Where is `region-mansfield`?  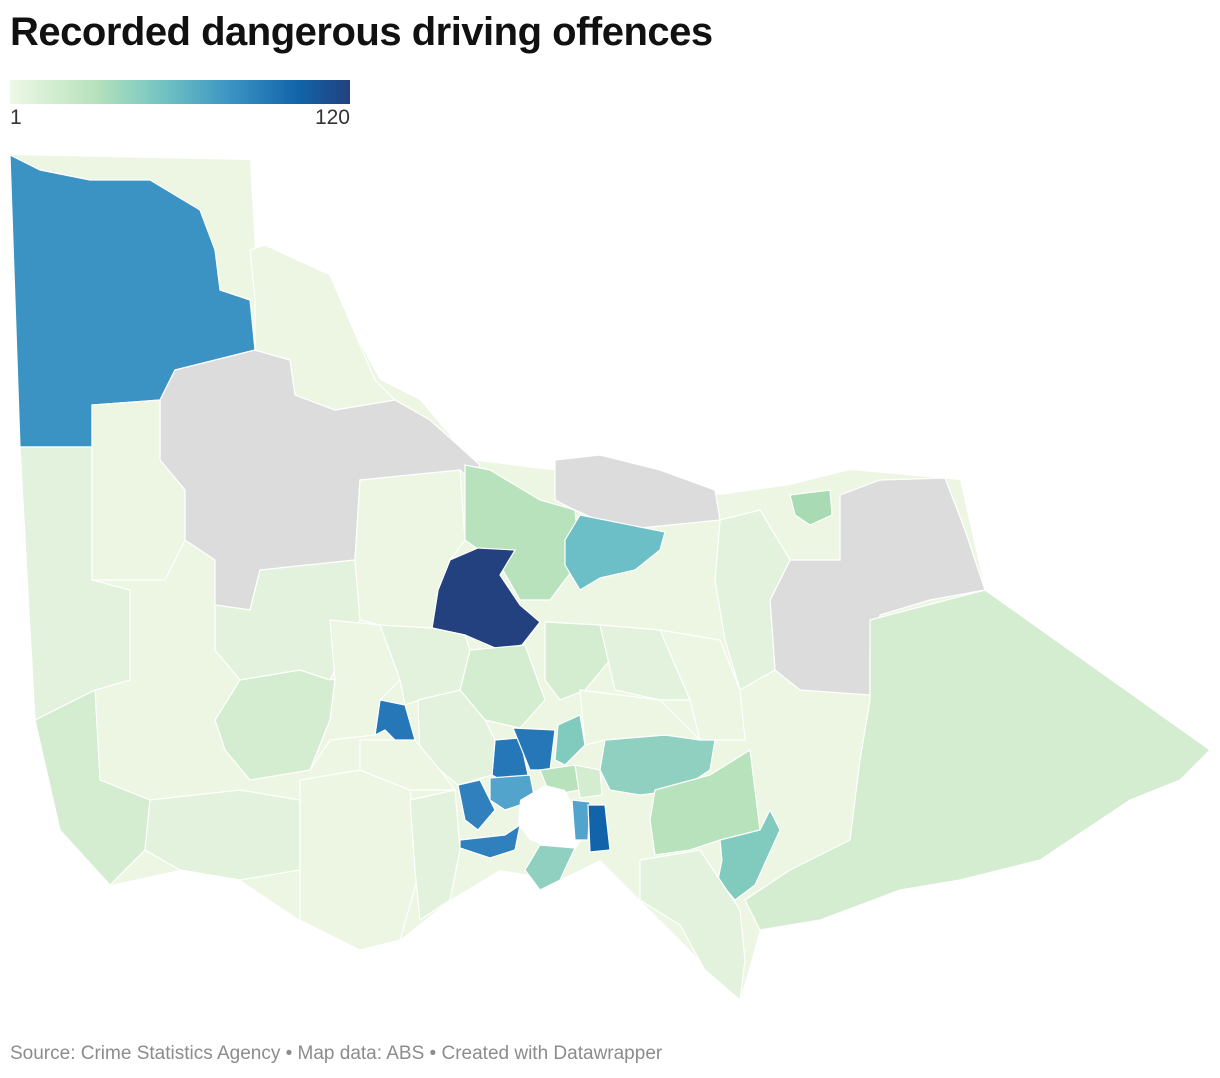 region-mansfield is located at coordinates (702, 685).